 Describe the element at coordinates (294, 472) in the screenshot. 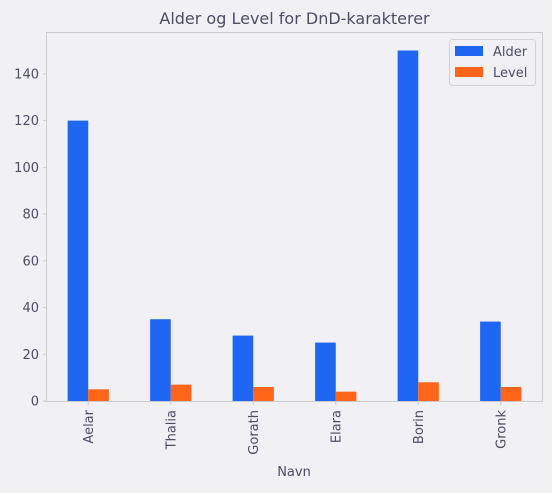

I see `x-axis-label: Navn` at that location.